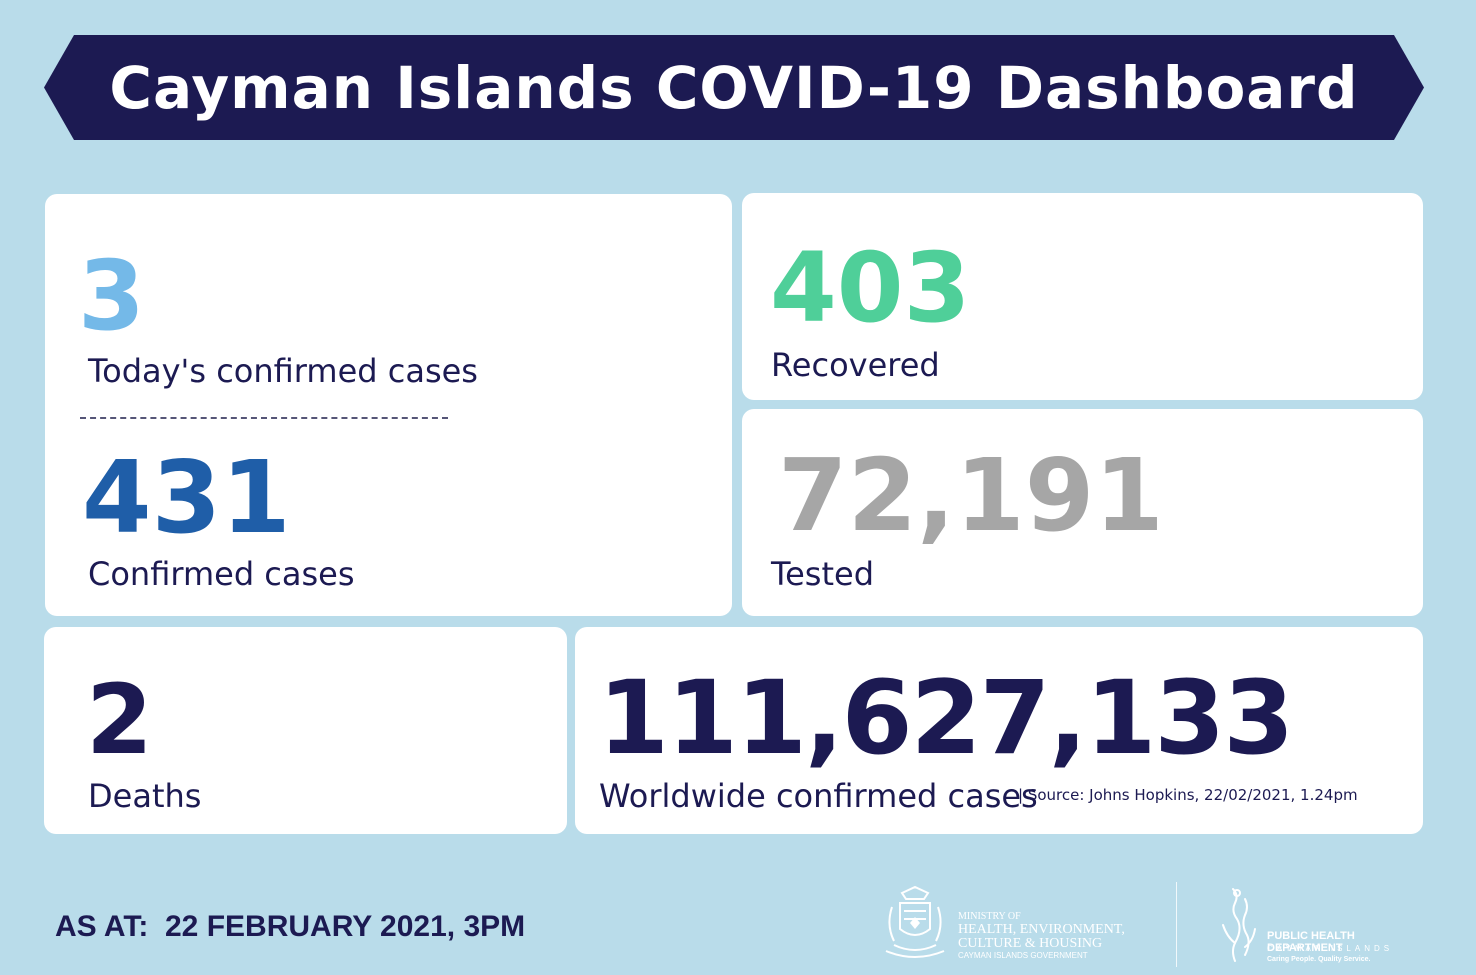 This screenshot has width=1476, height=975. What do you see at coordinates (1176, 924) in the screenshot?
I see `logo-divider` at bounding box center [1176, 924].